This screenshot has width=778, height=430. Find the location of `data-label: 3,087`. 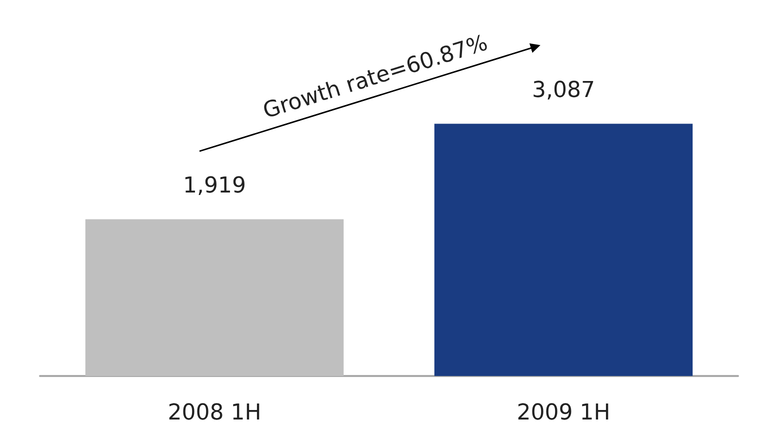

data-label: 3,087 is located at coordinates (563, 91).